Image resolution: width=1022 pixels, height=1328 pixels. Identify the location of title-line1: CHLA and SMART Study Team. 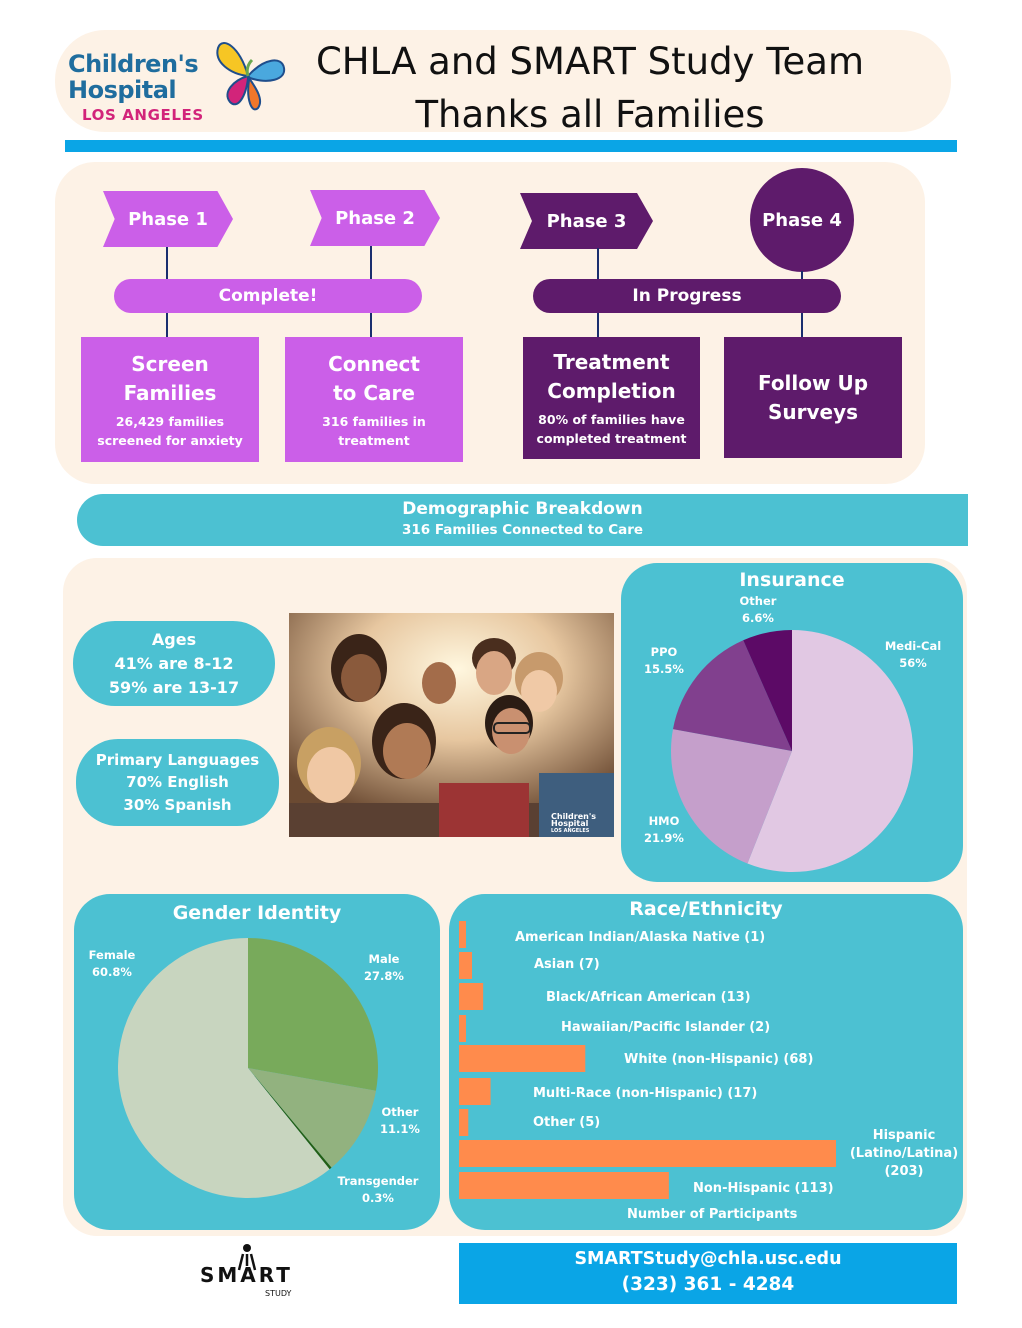
(590, 61).